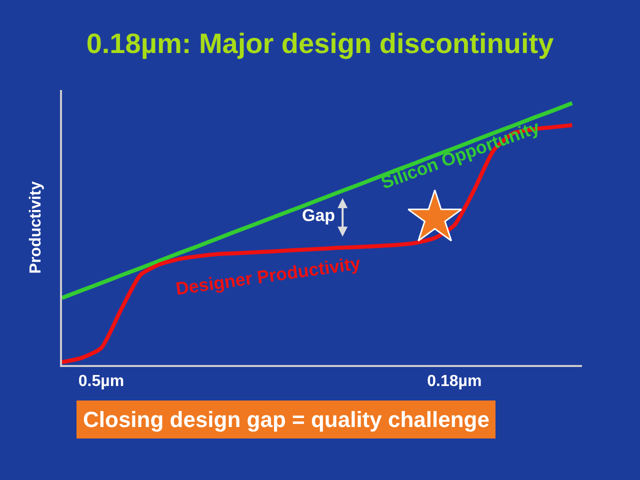 This screenshot has height=480, width=640. What do you see at coordinates (268, 276) in the screenshot?
I see `text: Designer Productivity` at bounding box center [268, 276].